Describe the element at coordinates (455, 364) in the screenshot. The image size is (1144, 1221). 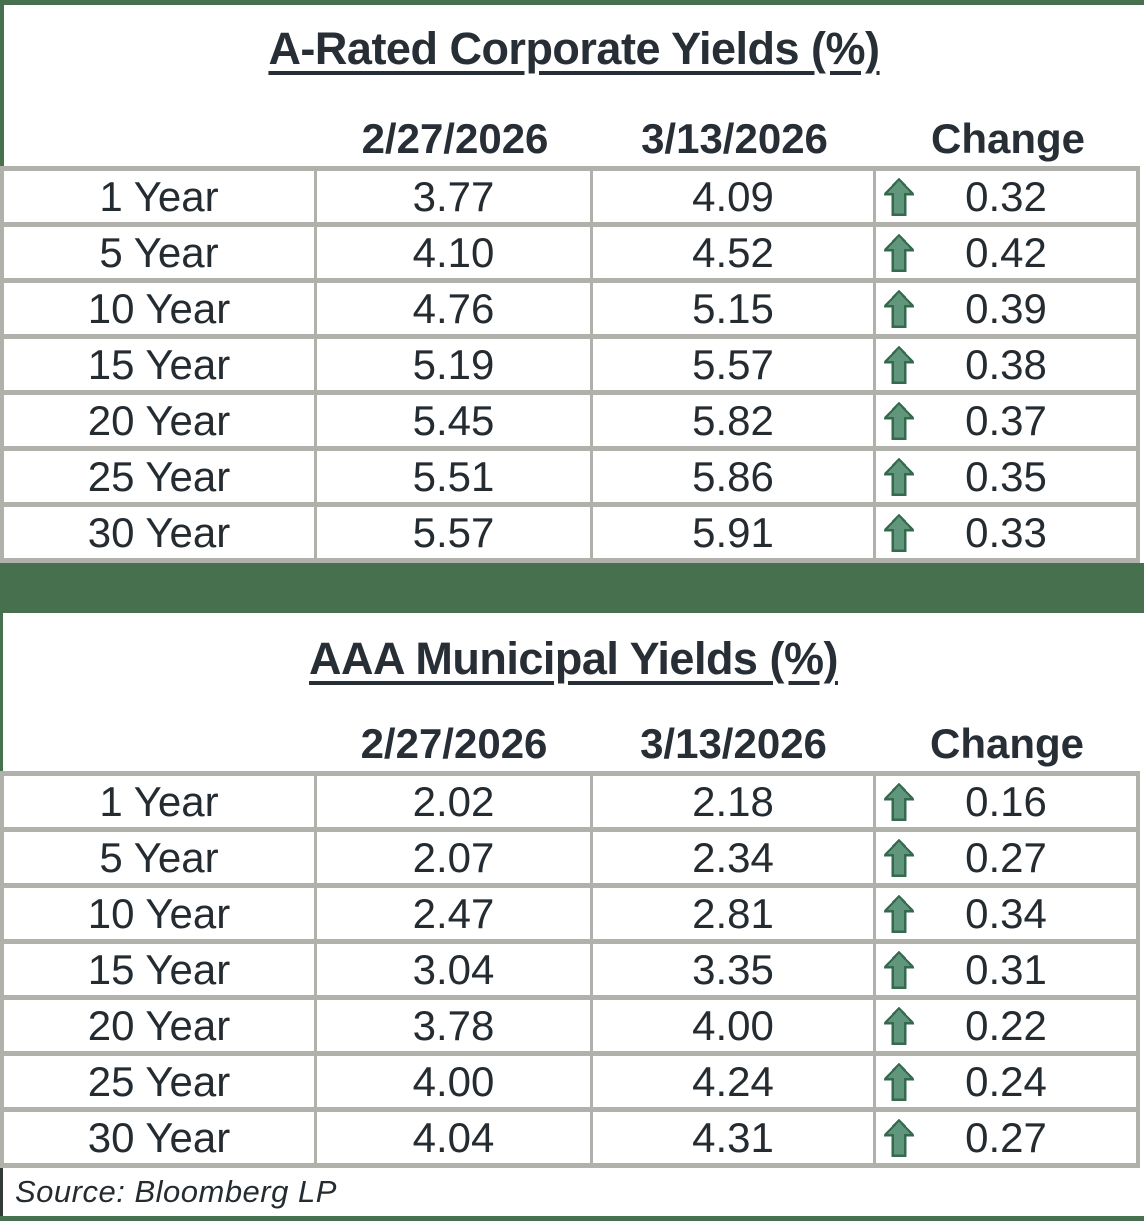
I see `prev-yield-cell: 5.19` at that location.